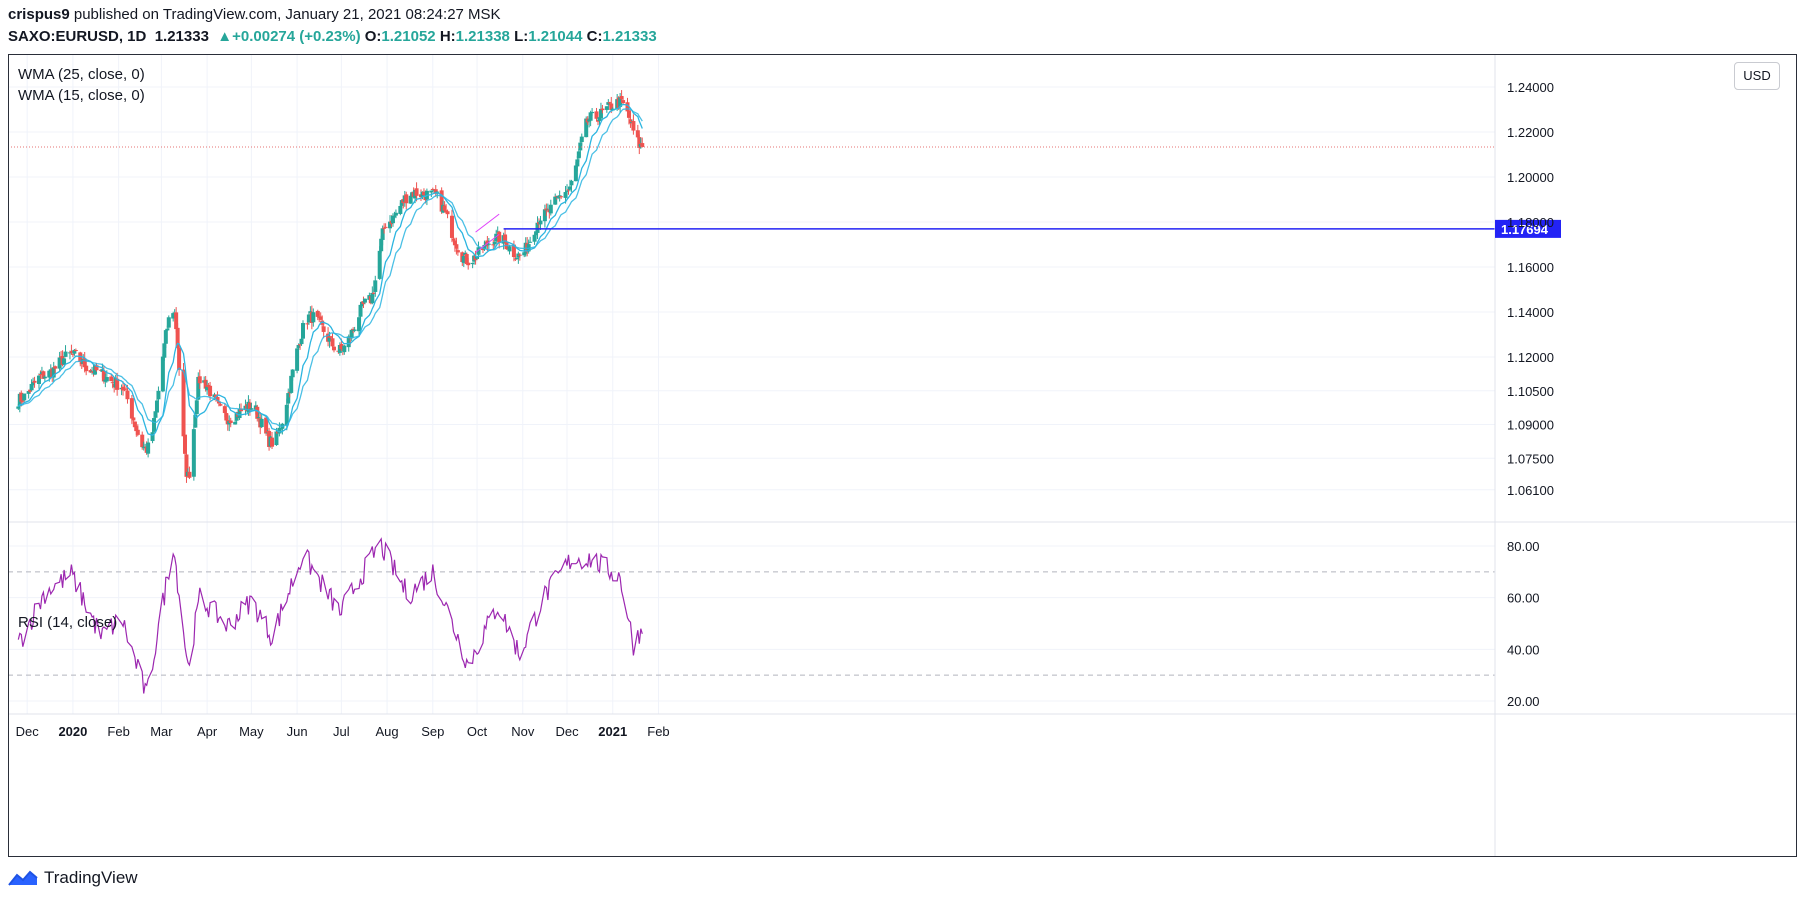 Image resolution: width=1805 pixels, height=905 pixels. Describe the element at coordinates (751, 615) in the screenshot. I see `rsi-pane` at that location.